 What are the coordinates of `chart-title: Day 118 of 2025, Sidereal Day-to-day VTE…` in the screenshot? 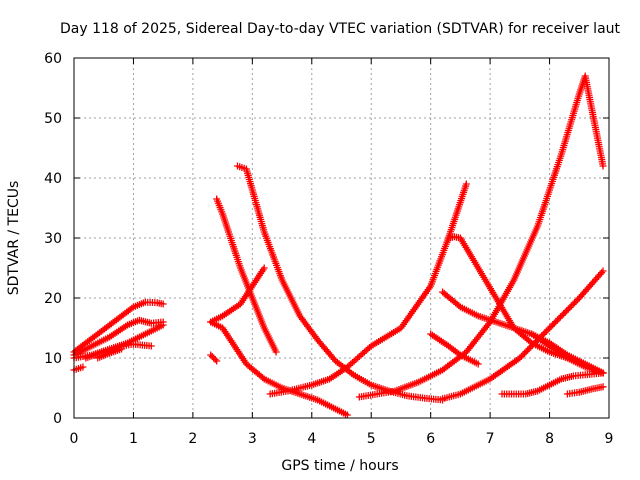 It's located at (340, 29).